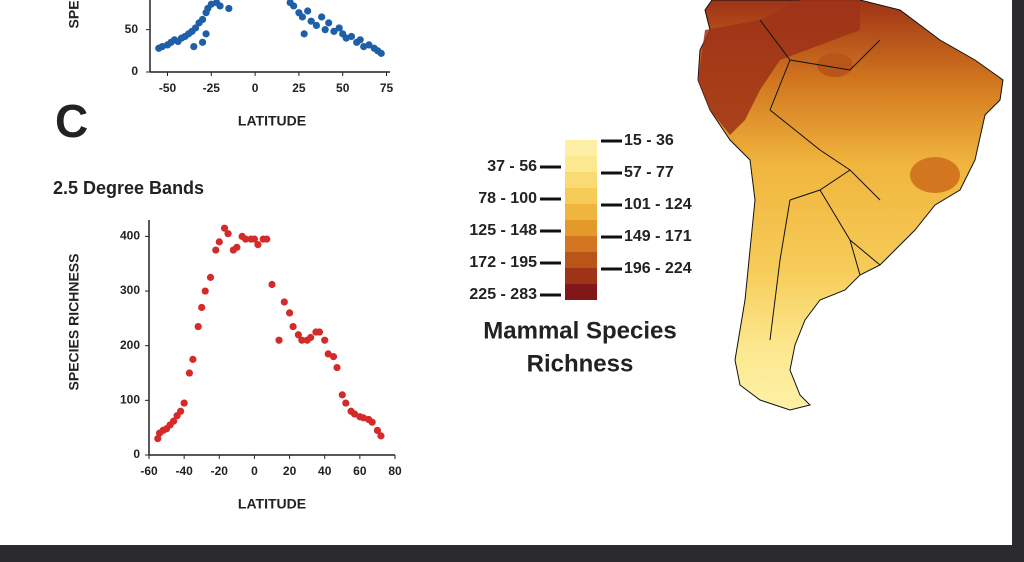 The height and width of the screenshot is (562, 1024). What do you see at coordinates (658, 236) in the screenshot?
I see `legend-label: 149 - 171` at bounding box center [658, 236].